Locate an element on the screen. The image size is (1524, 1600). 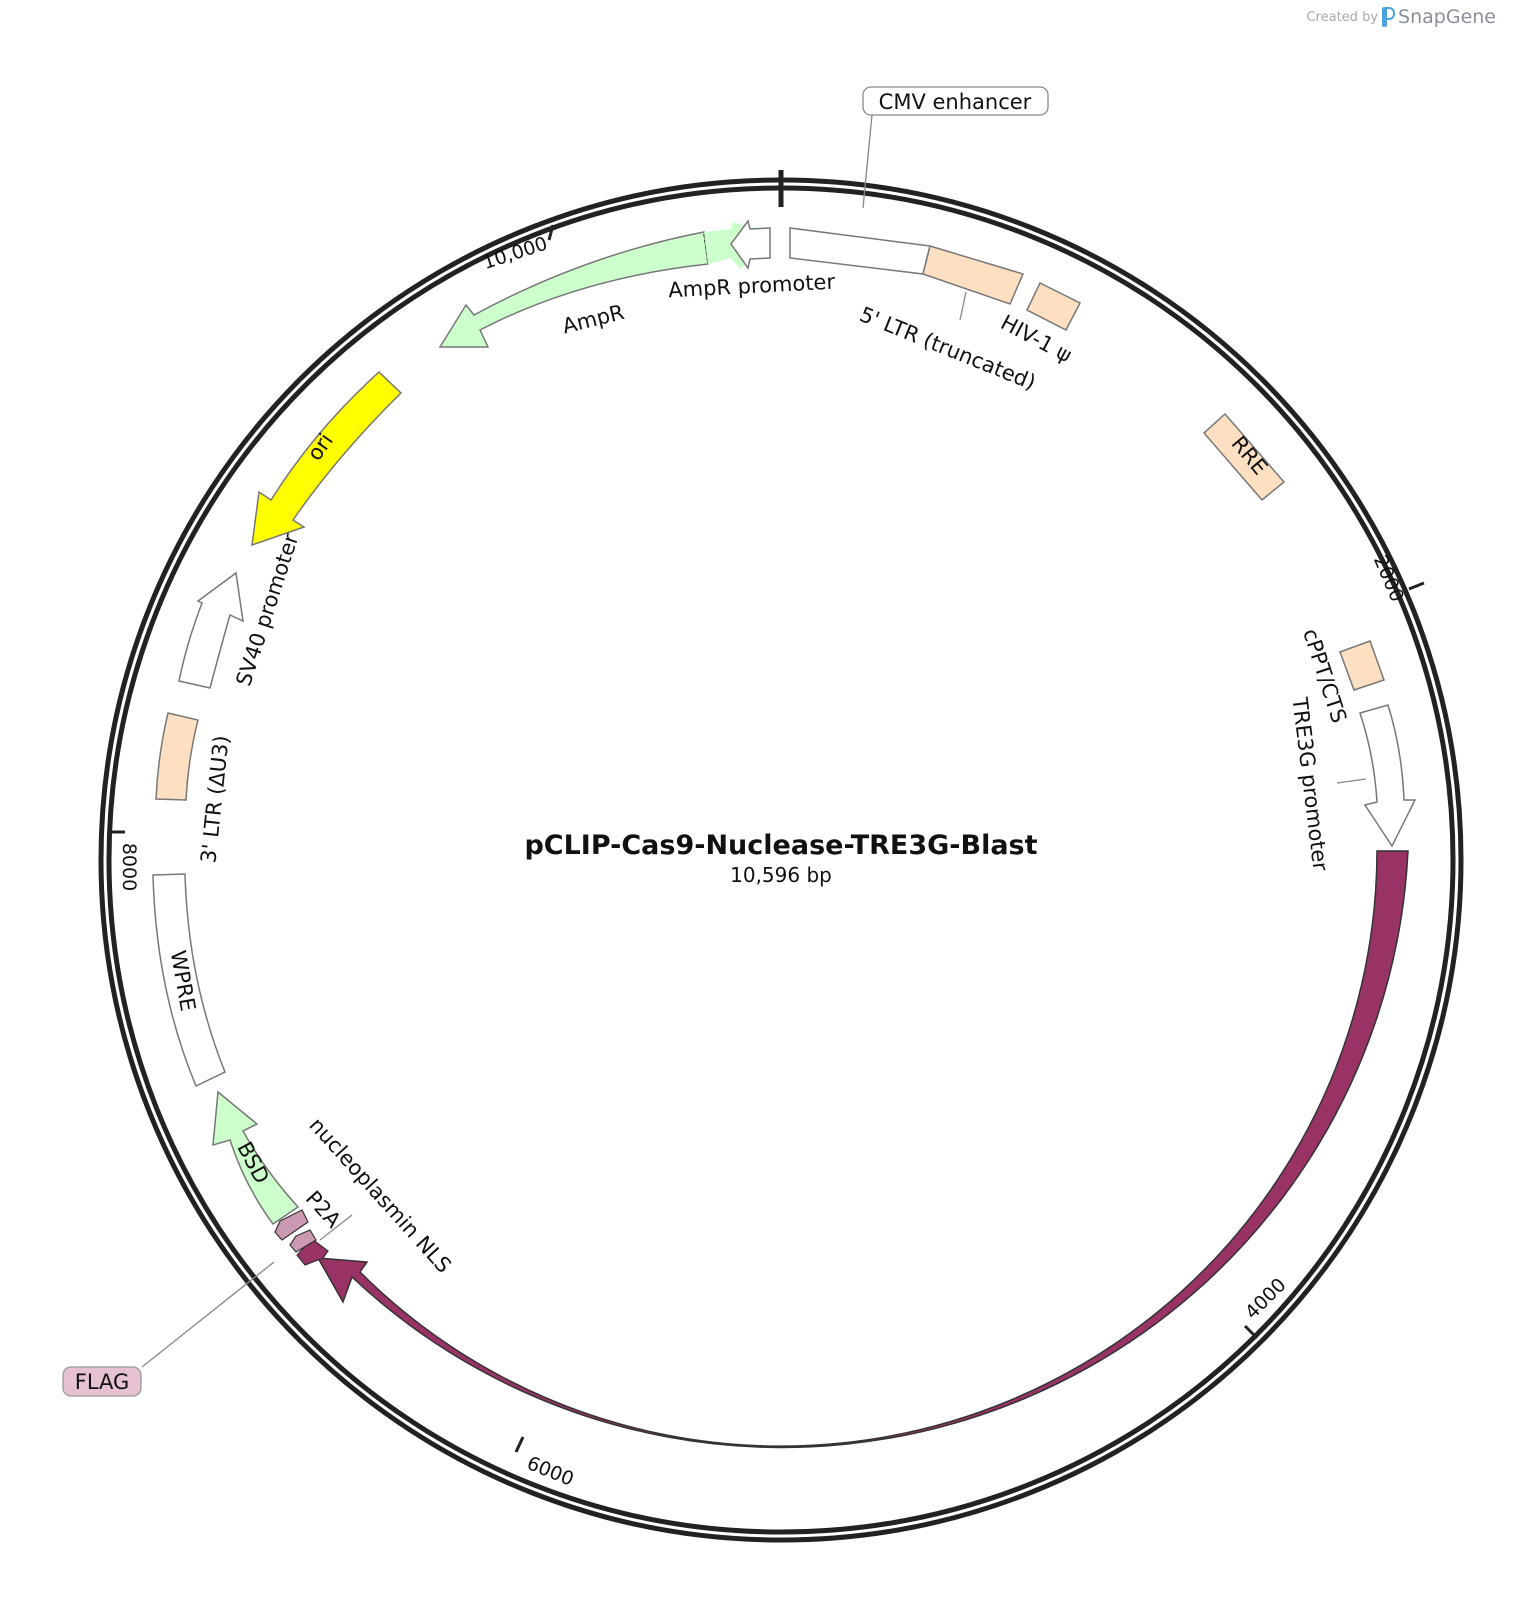
p2a-label: P2A is located at coordinates (323, 1209).